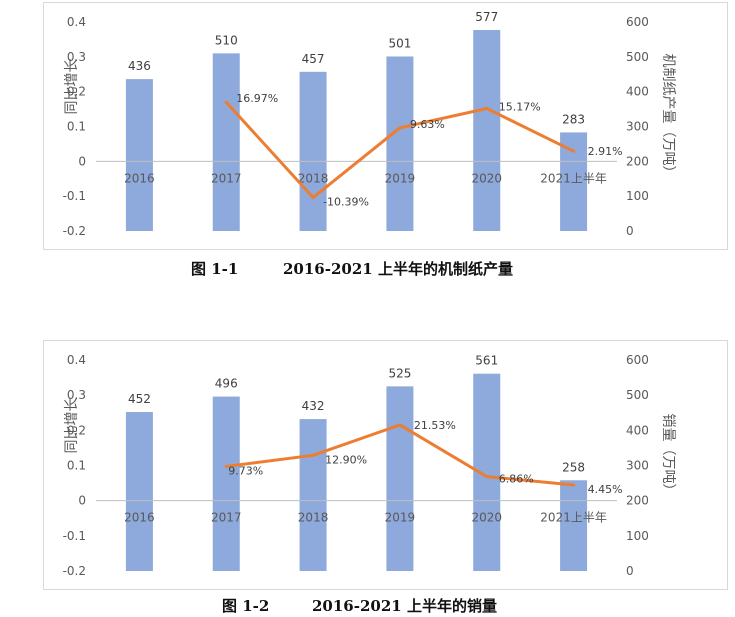 The height and width of the screenshot is (617, 735). I want to click on bar-value-label: 577, so click(486, 17).